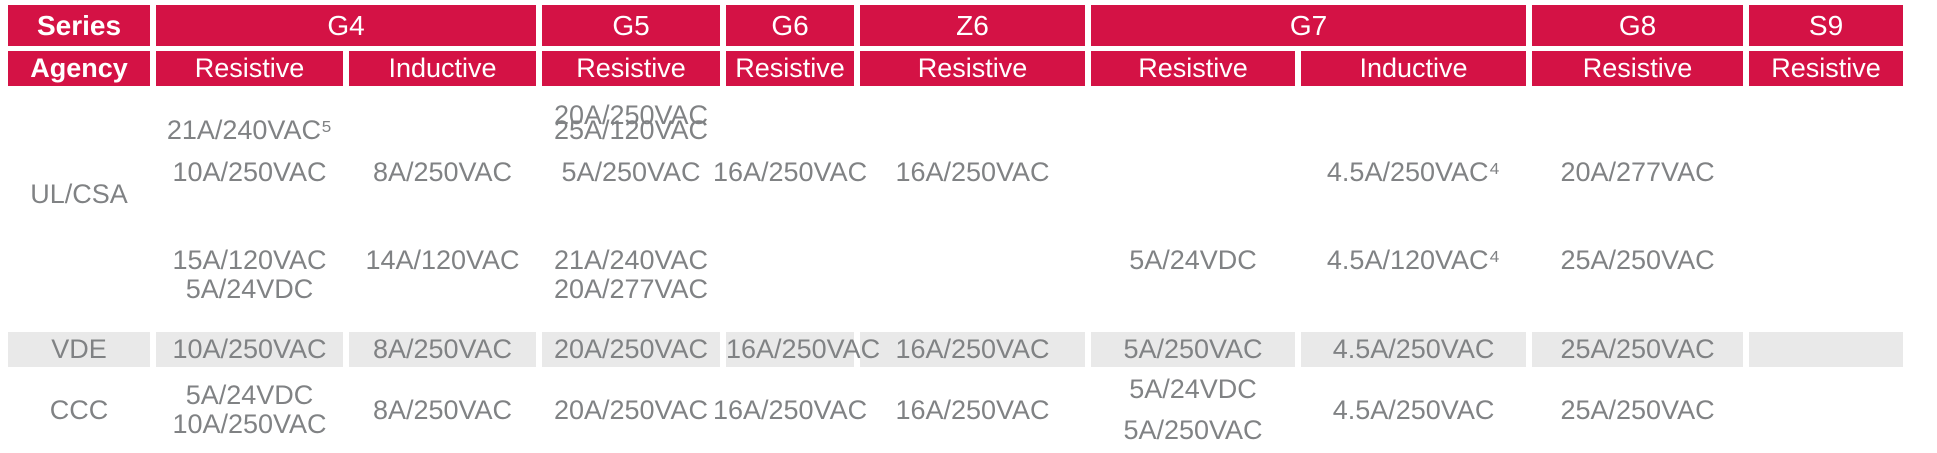  What do you see at coordinates (442, 209) in the screenshot?
I see `cell-ulcsa-g4-inductive: 8A/250VAC 14A/120VAC` at bounding box center [442, 209].